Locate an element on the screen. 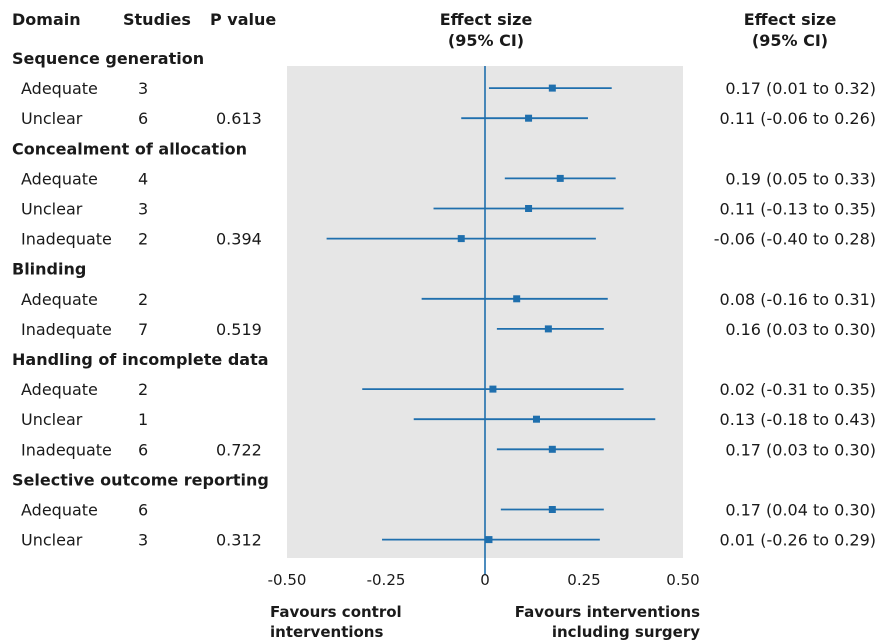 The image size is (888, 643). row-studies: 4 is located at coordinates (143, 178).